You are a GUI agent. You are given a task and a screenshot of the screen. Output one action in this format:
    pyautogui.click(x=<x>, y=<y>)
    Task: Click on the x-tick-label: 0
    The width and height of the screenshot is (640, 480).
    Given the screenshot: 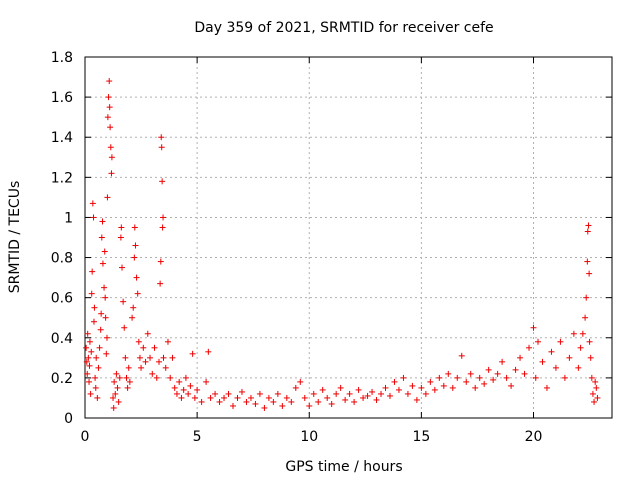 What is the action you would take?
    pyautogui.click(x=85, y=437)
    